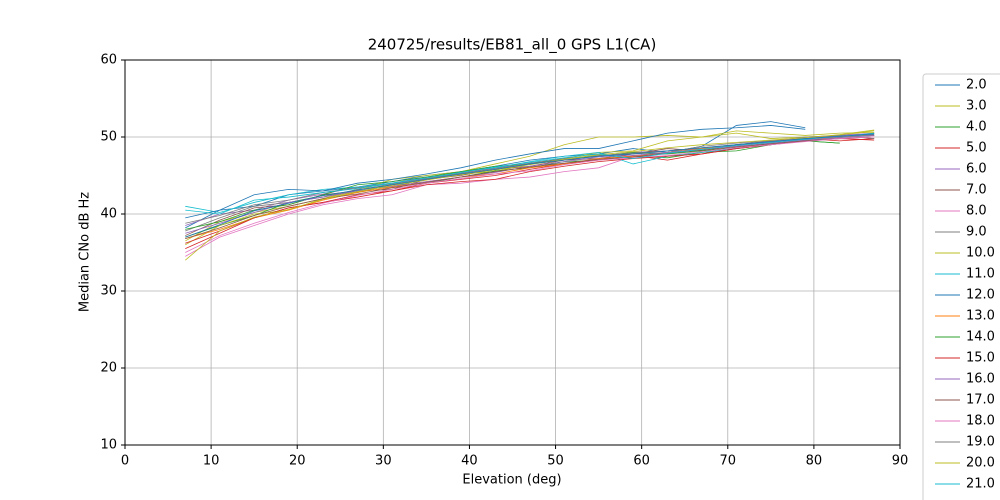  I want to click on legend-label: 2.0, so click(976, 85).